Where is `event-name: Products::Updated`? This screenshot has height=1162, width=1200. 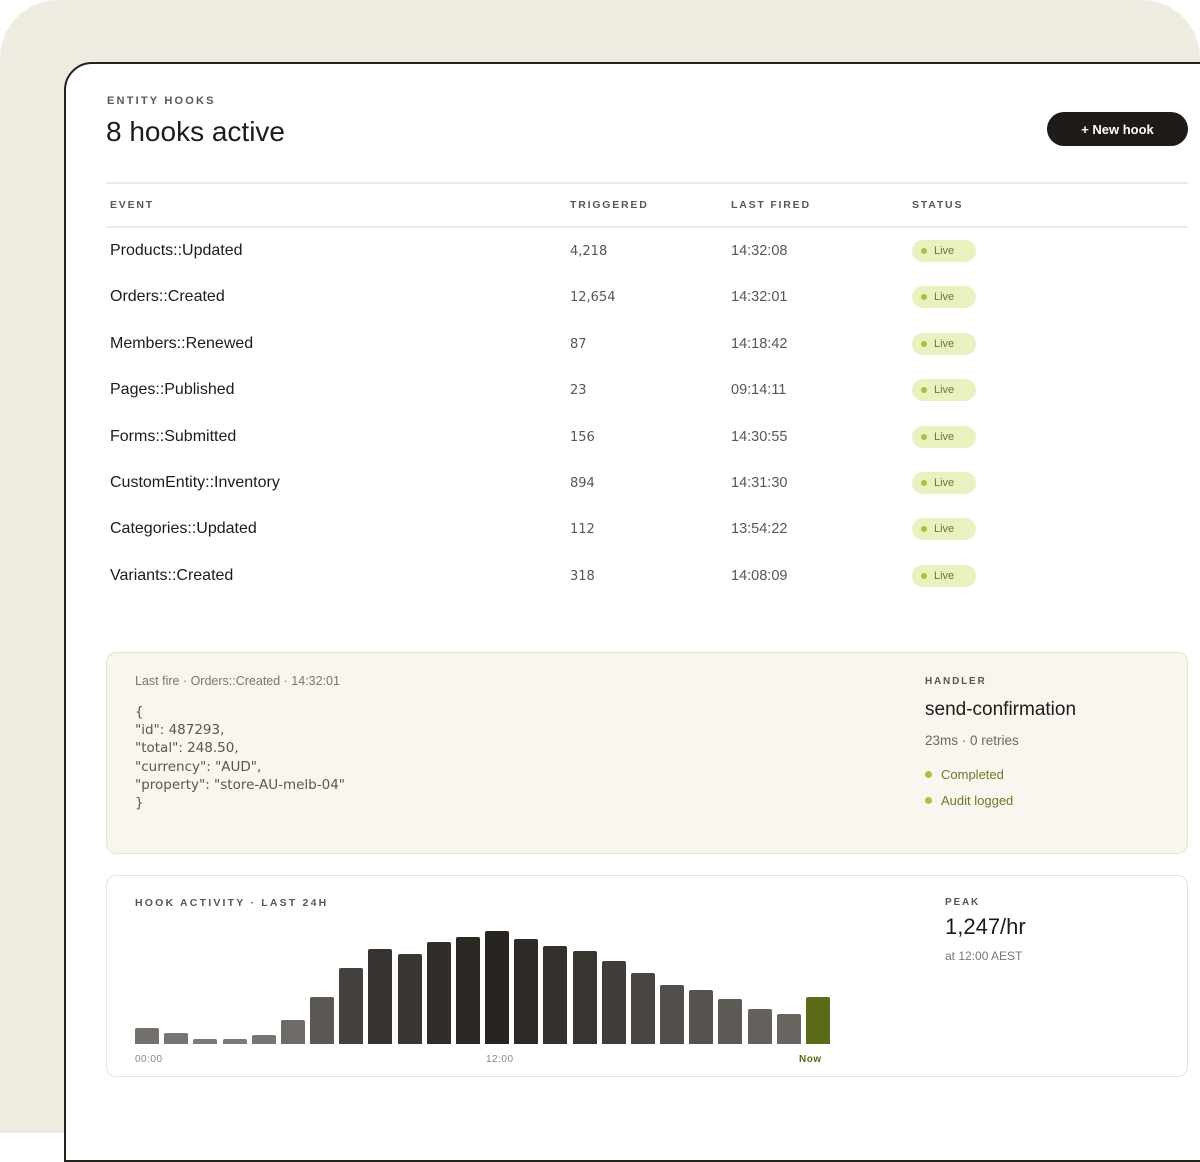
event-name: Products::Updated is located at coordinates (176, 250).